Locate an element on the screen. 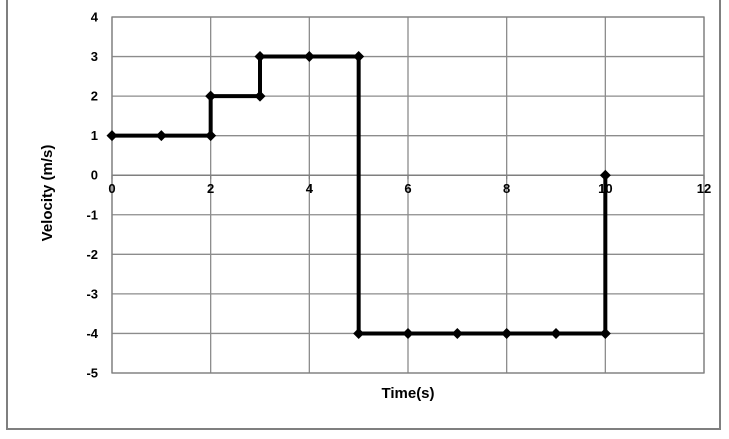  y-tick-label: -5 is located at coordinates (92, 373).